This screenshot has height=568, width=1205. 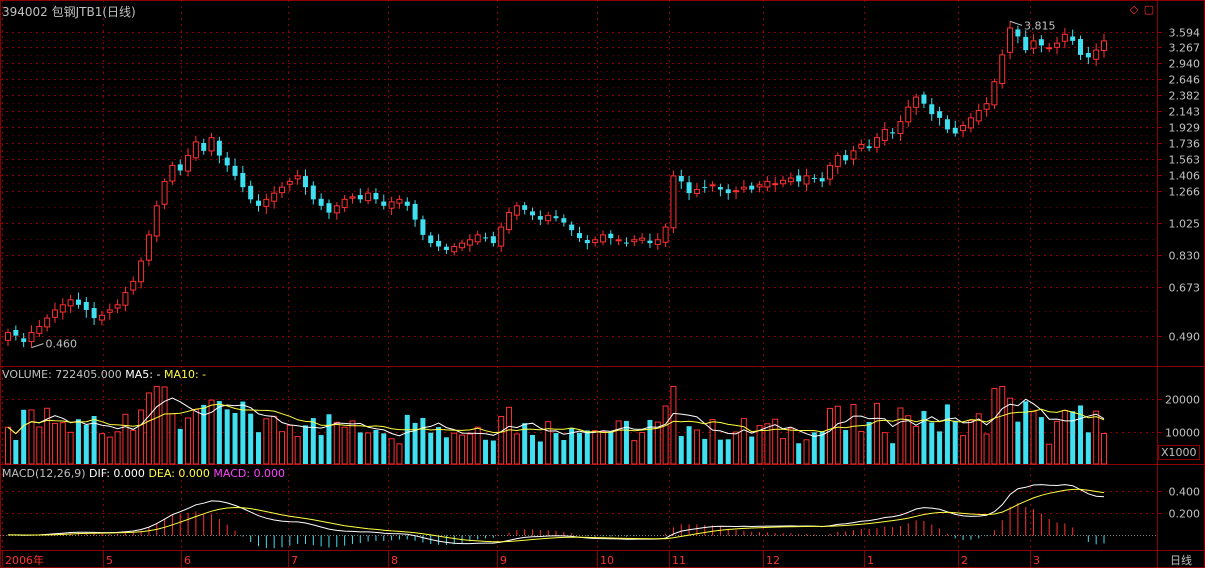 I want to click on high-annotation: 3.815, so click(x=1040, y=25).